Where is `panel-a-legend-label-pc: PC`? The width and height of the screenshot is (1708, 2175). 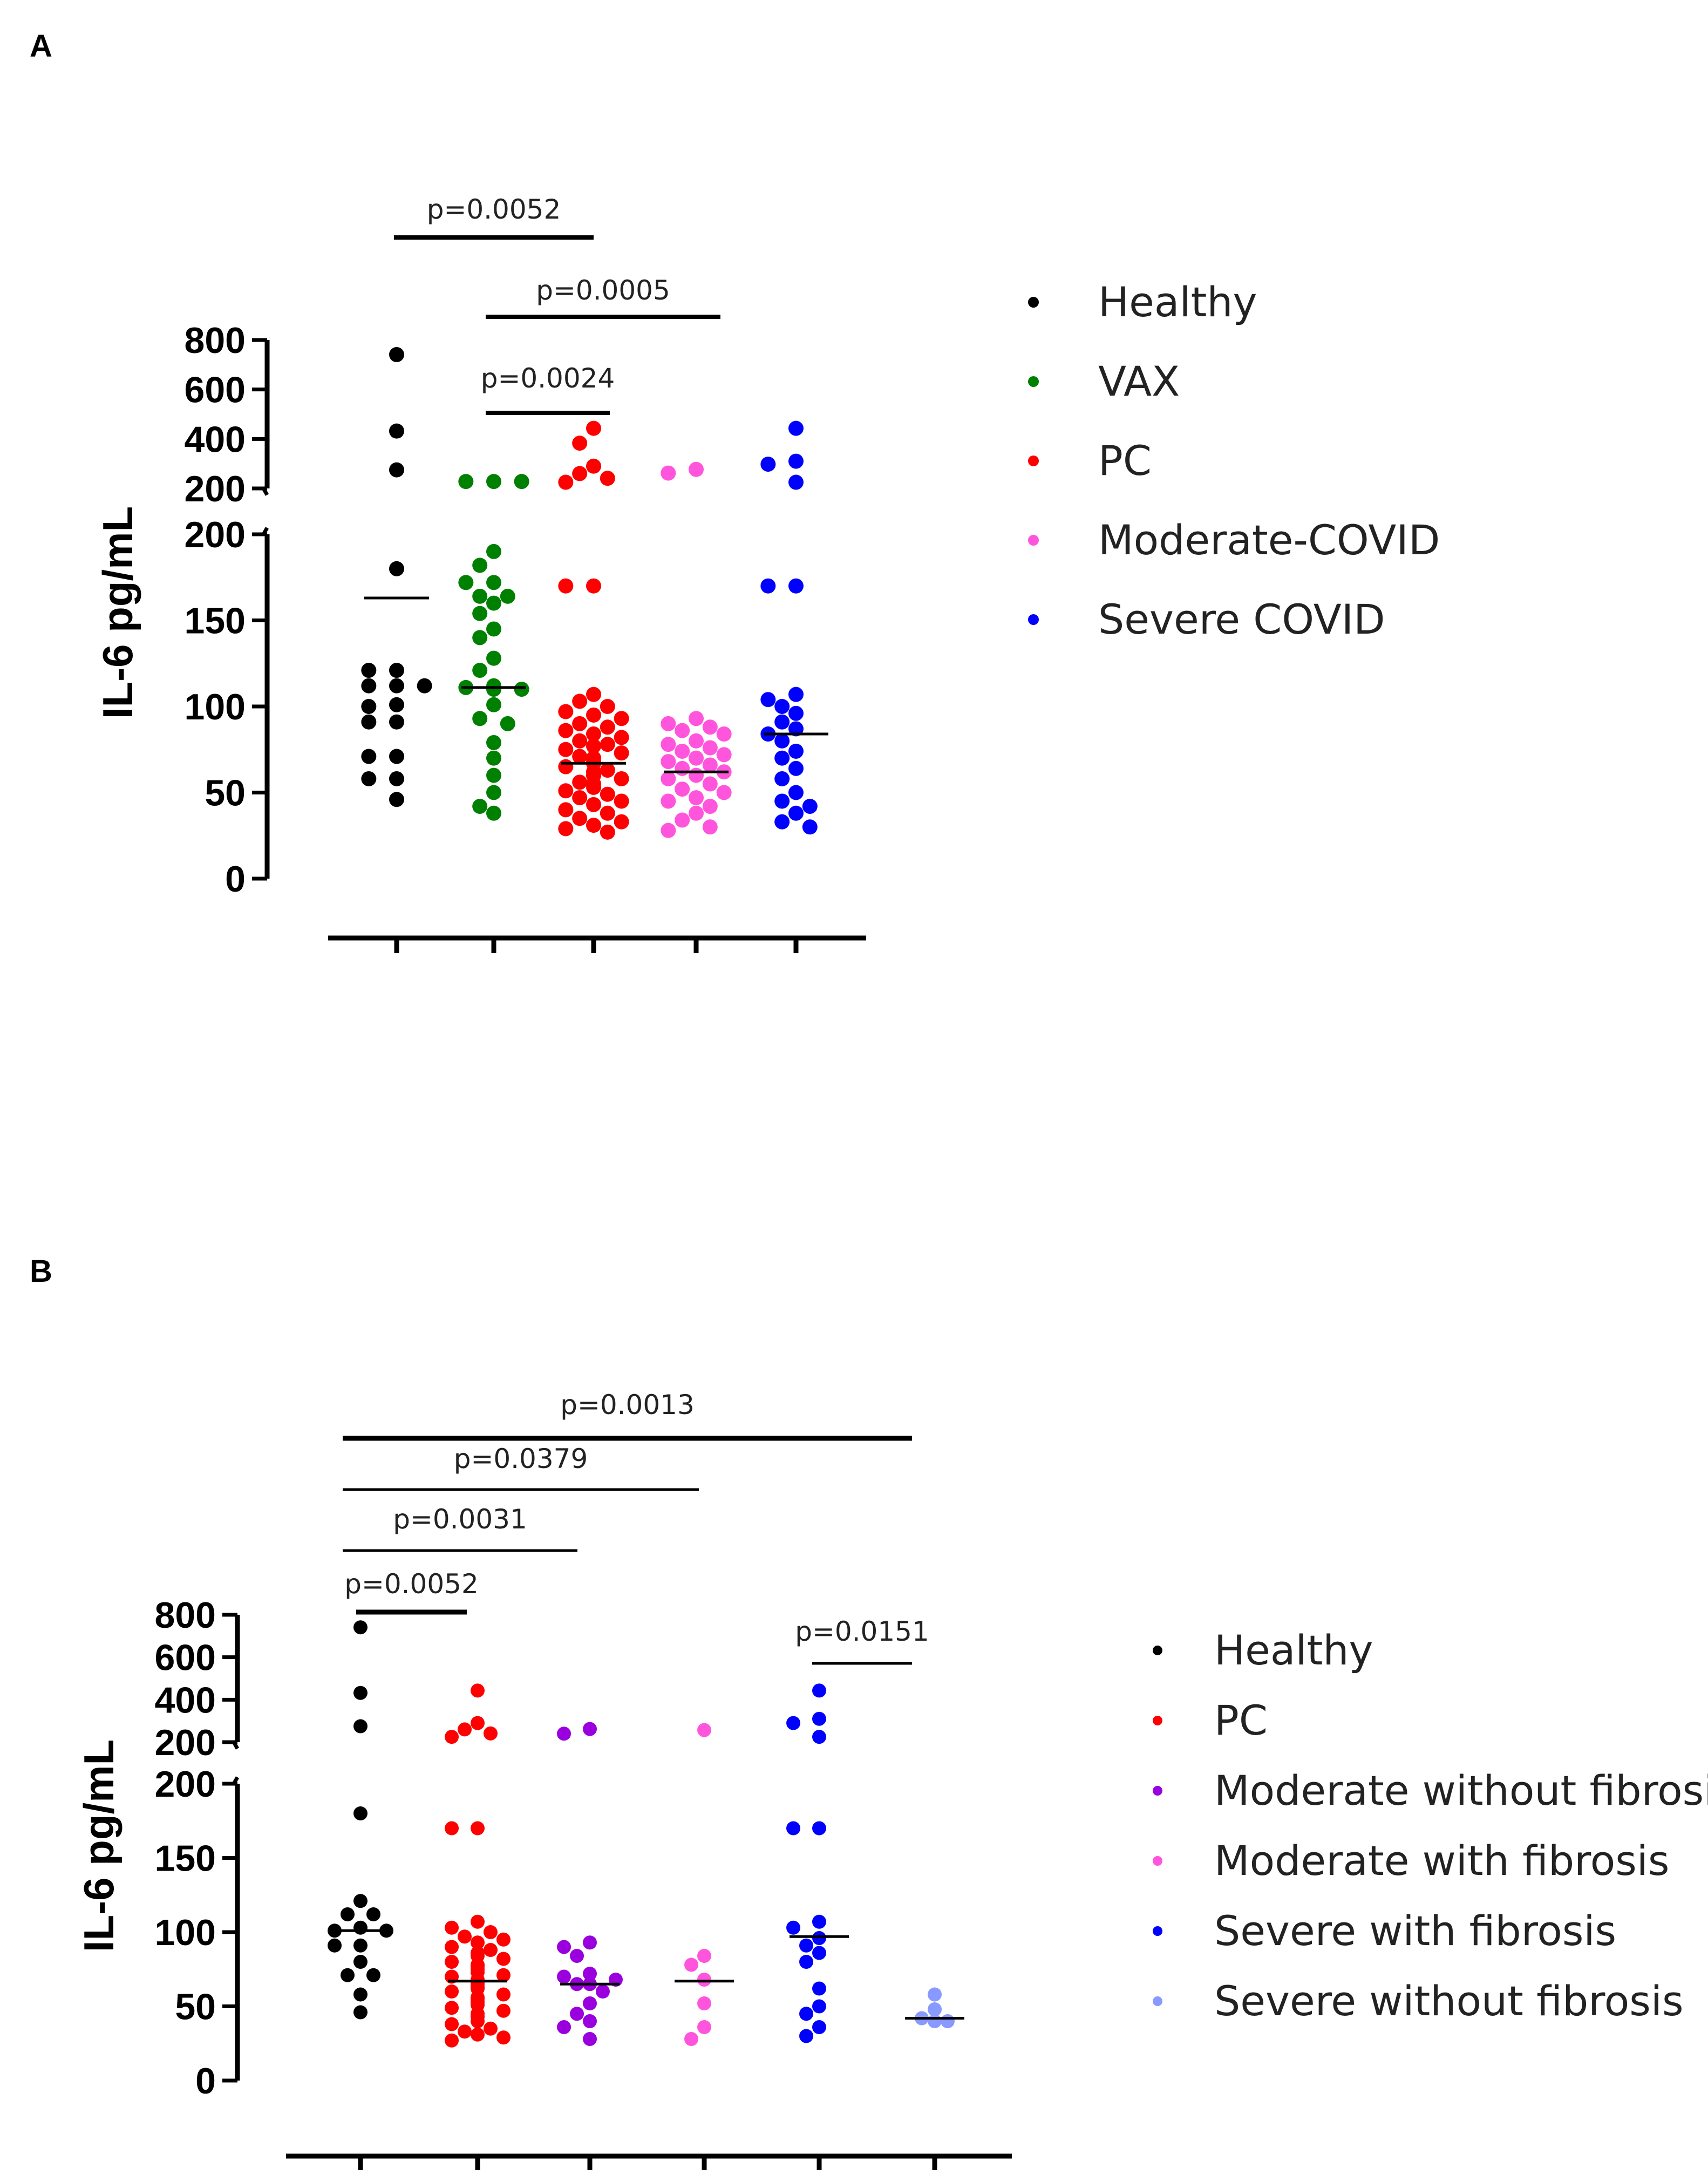 panel-a-legend-label-pc: PC is located at coordinates (1125, 461).